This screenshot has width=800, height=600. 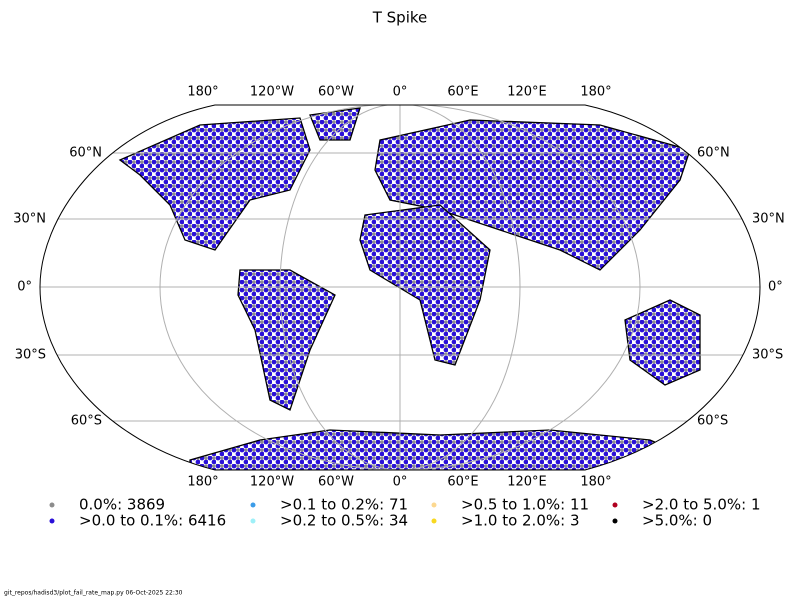 I want to click on legend-label: 0.0%: 3869, so click(x=122, y=505).